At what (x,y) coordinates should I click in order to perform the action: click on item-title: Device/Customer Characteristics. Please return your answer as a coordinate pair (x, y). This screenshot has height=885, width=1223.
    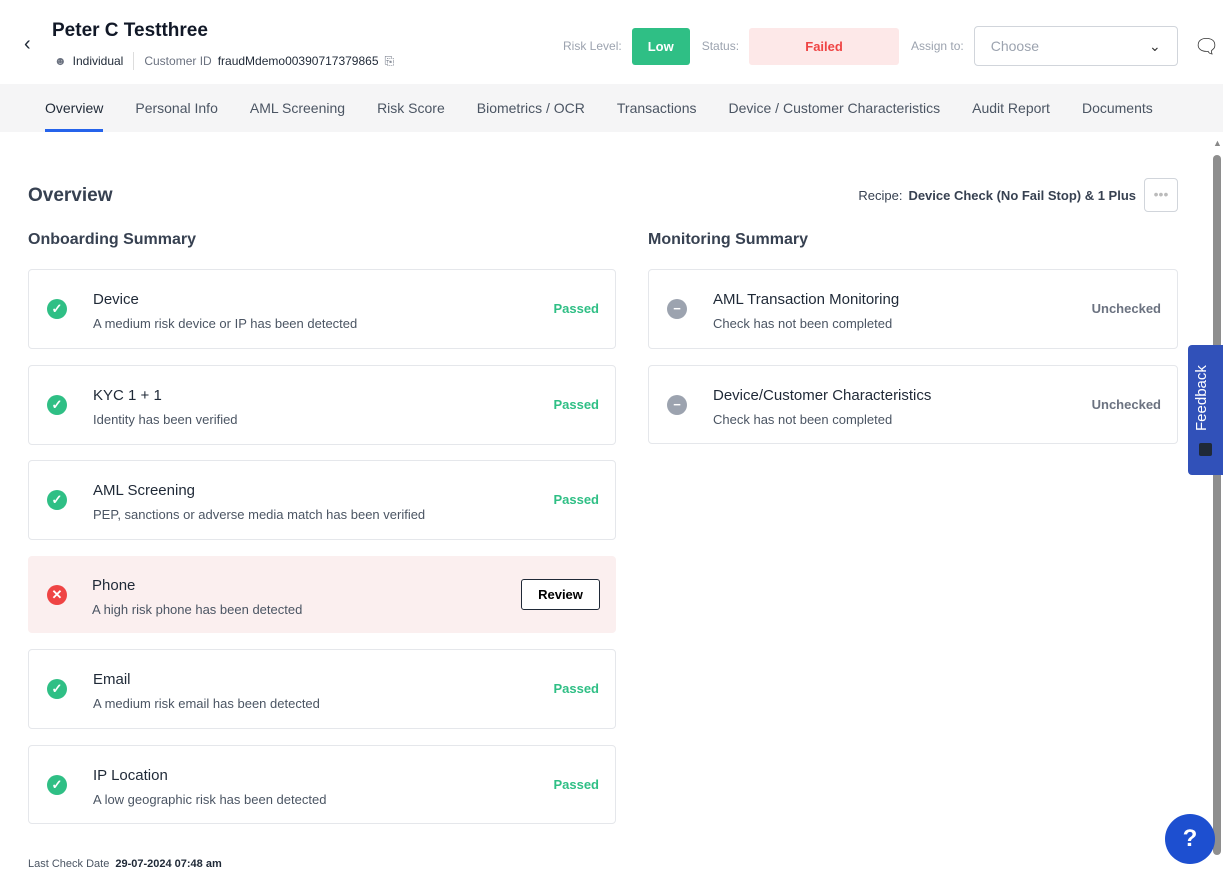
    Looking at the image, I should click on (822, 395).